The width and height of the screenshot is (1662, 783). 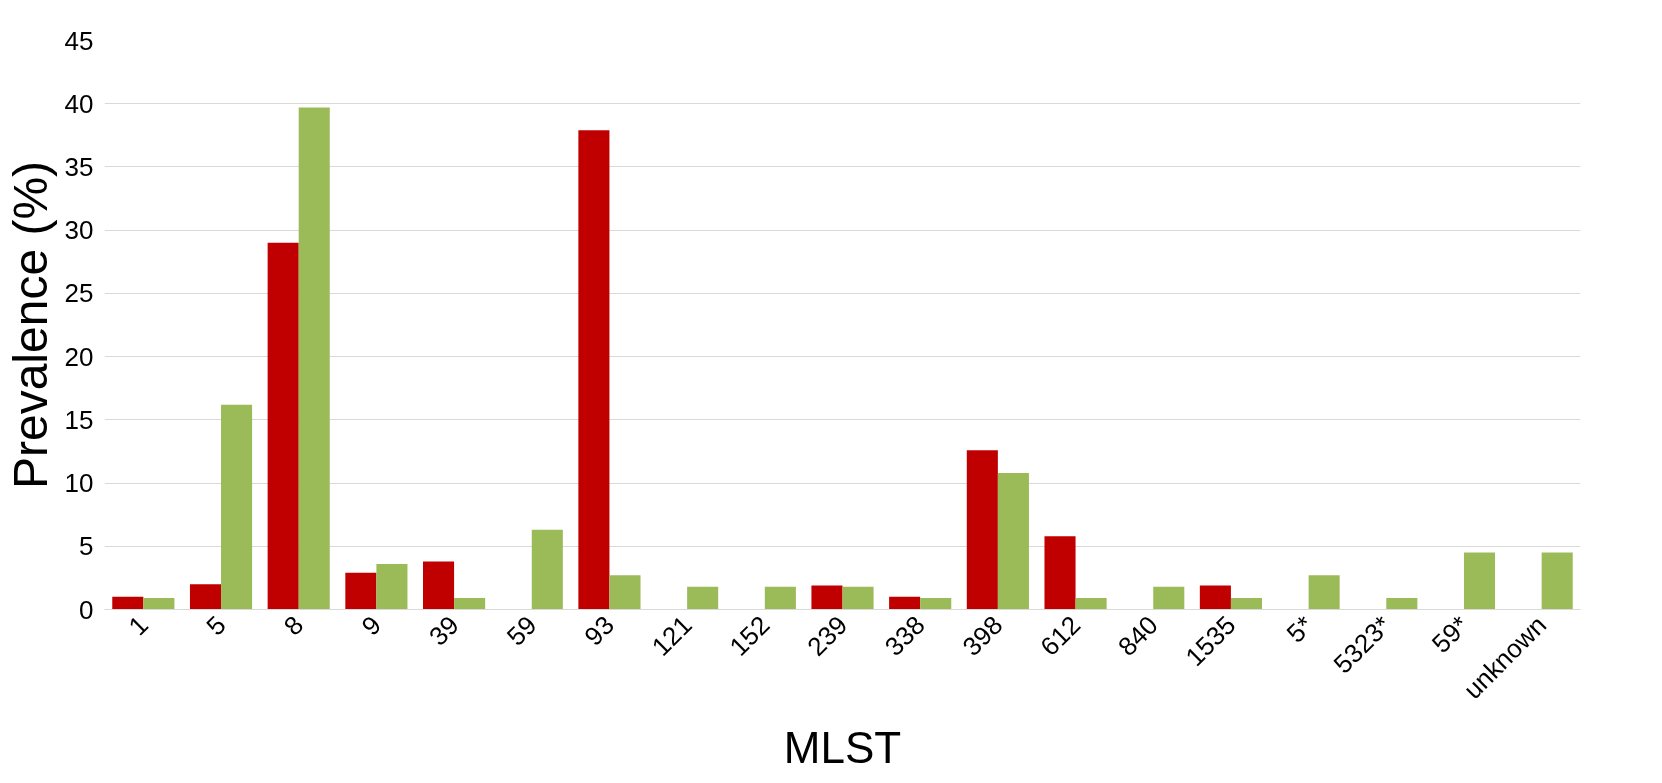 What do you see at coordinates (216, 625) in the screenshot?
I see `x-tick-label: 5` at bounding box center [216, 625].